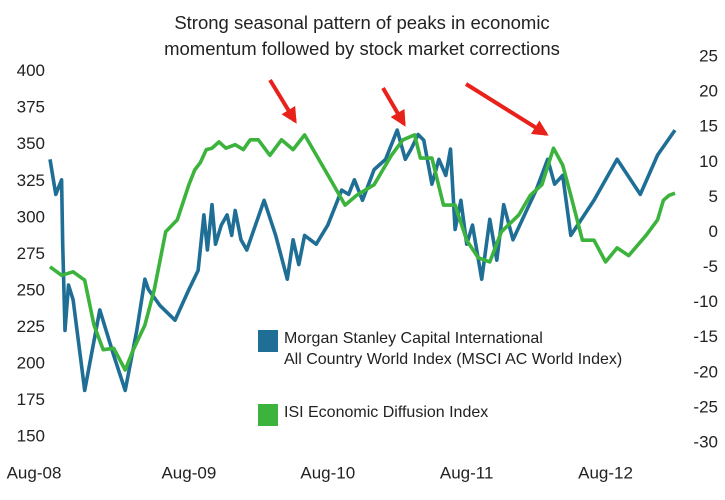  What do you see at coordinates (31, 326) in the screenshot?
I see `y-tick-label: 225` at bounding box center [31, 326].